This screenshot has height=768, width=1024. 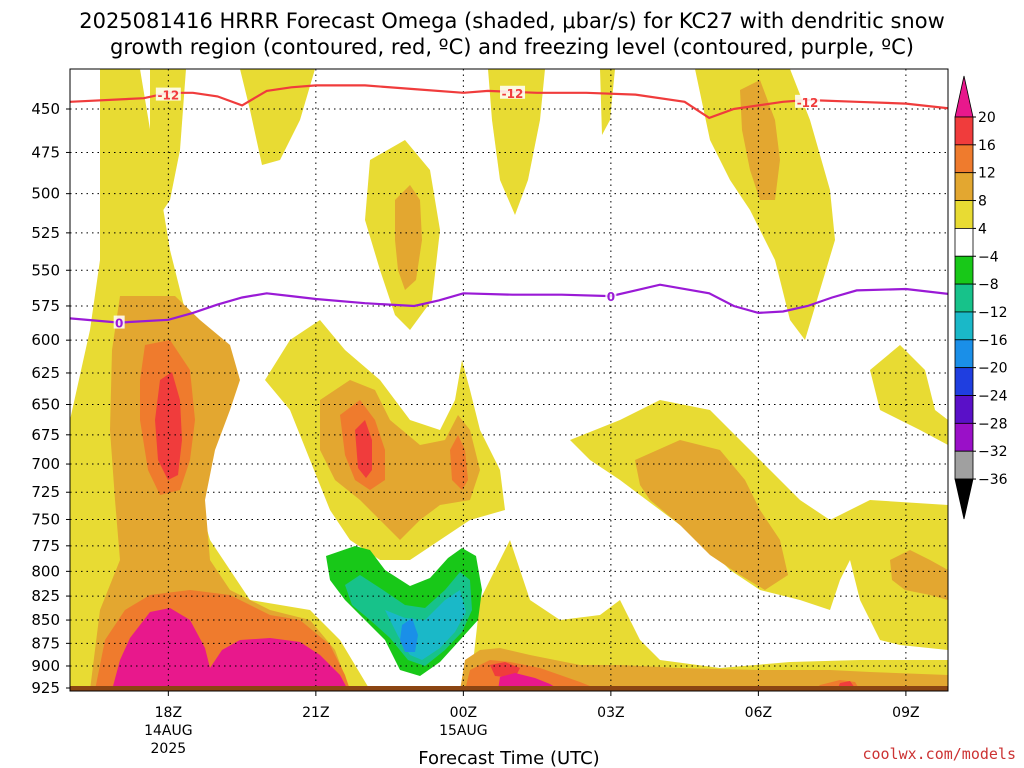 What do you see at coordinates (982, 202) in the screenshot?
I see `colorbar-label: 8` at bounding box center [982, 202].